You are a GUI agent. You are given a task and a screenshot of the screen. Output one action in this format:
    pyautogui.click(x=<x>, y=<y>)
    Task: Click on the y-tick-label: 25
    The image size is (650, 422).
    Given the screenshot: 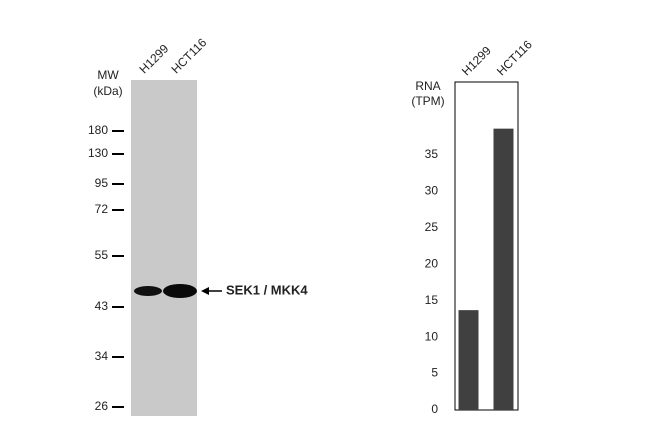 What is the action you would take?
    pyautogui.click(x=432, y=227)
    